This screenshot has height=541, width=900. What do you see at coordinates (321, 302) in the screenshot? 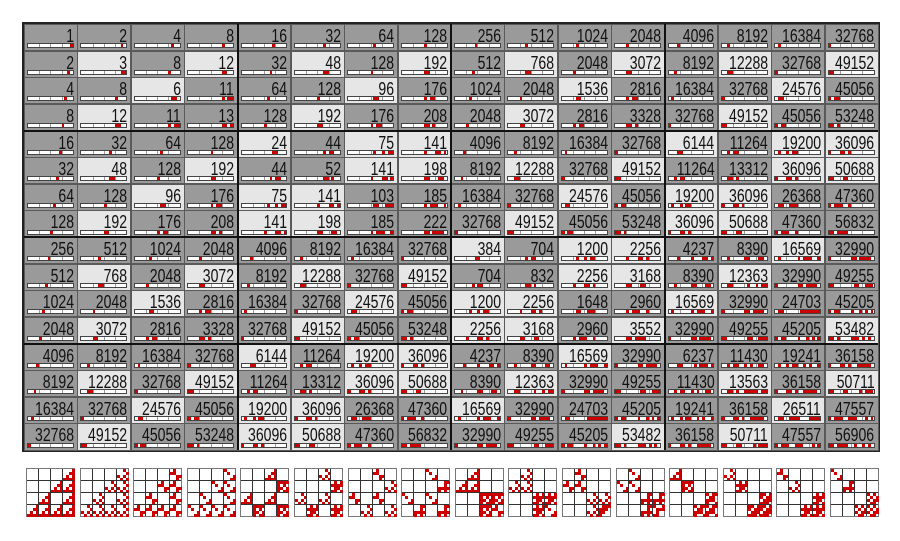
I see `cell-value: 32768` at bounding box center [321, 302].